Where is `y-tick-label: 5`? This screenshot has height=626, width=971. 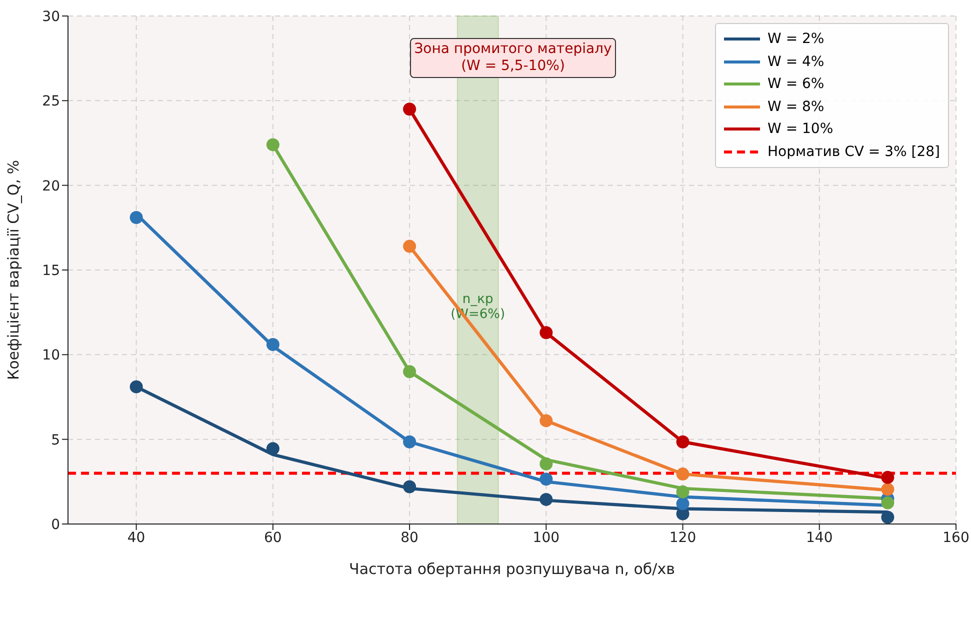 y-tick-label: 5 is located at coordinates (55, 440).